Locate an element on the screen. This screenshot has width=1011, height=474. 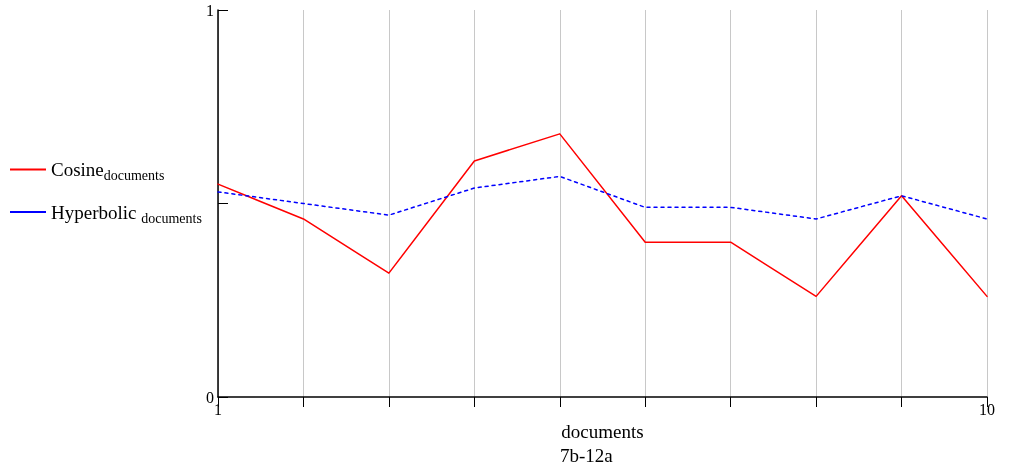
x-tick-label: 10 is located at coordinates (987, 409).